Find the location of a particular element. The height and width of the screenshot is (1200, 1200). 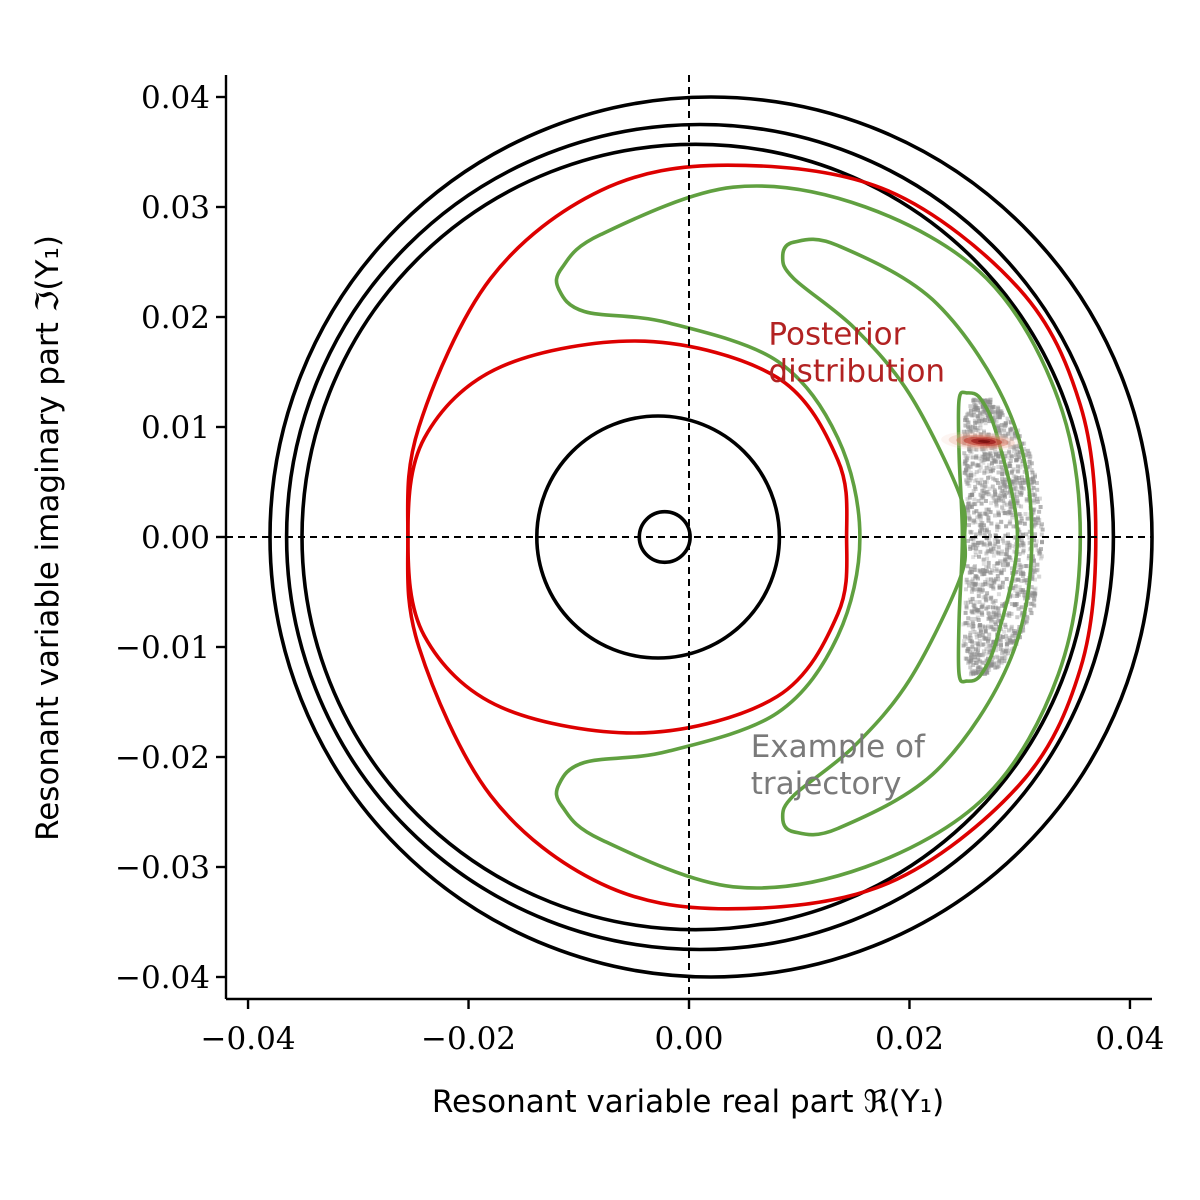

y-tick-label: 0.01 is located at coordinates (175, 428).